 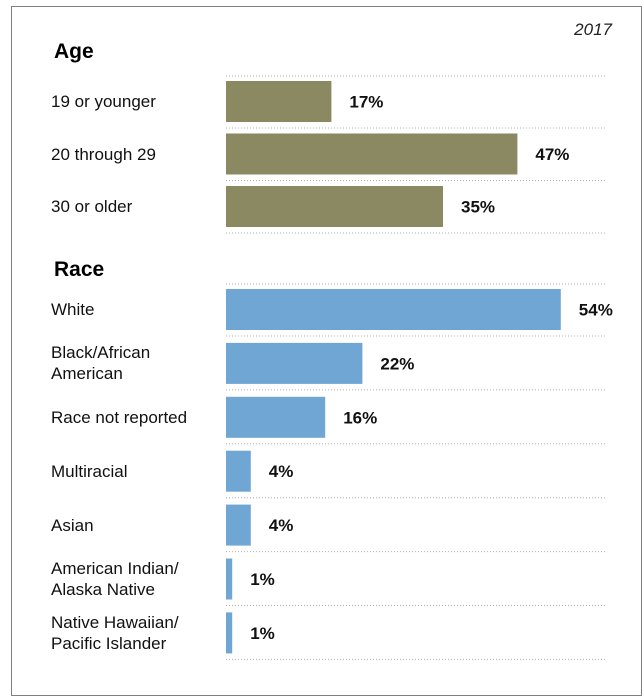 I want to click on race-category-label-multiracial: Multiracial, so click(x=89, y=471).